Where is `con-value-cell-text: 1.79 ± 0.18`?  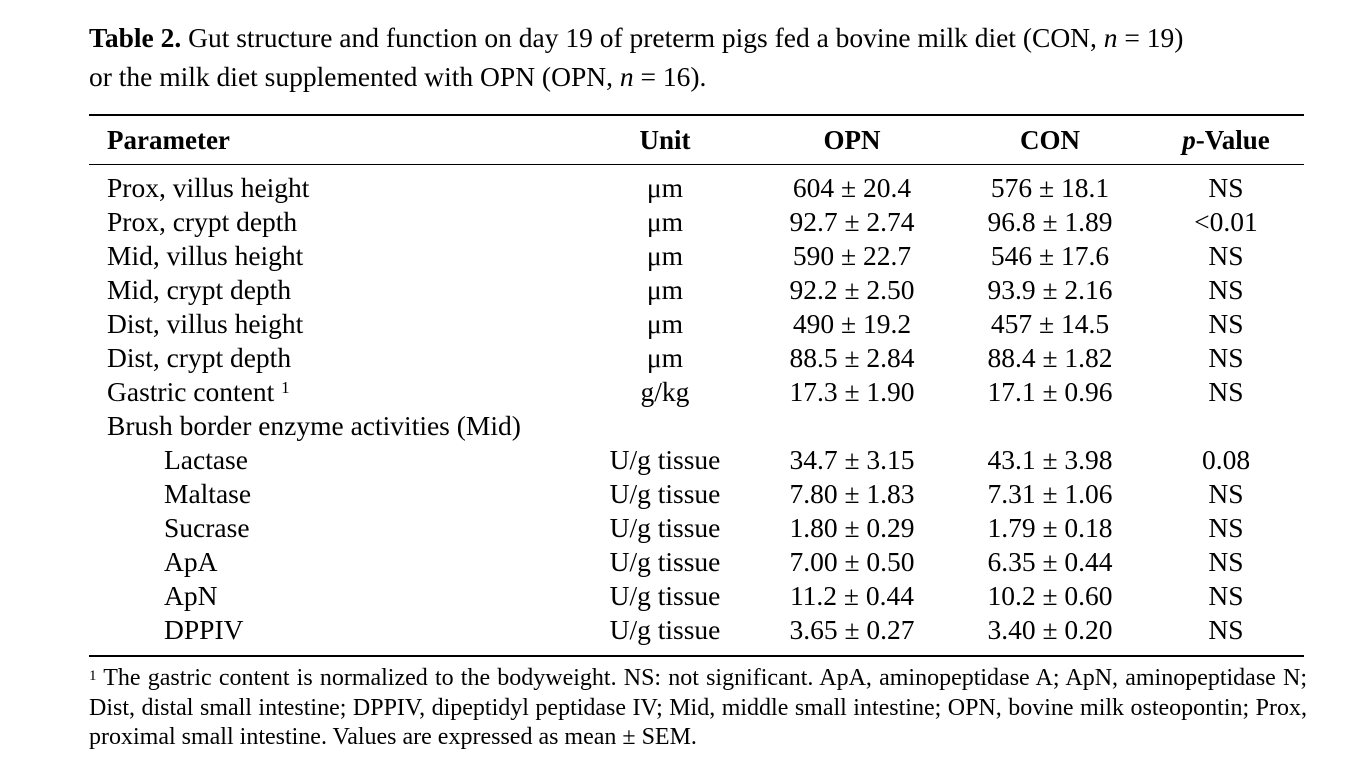 con-value-cell-text: 1.79 ± 0.18 is located at coordinates (1050, 527).